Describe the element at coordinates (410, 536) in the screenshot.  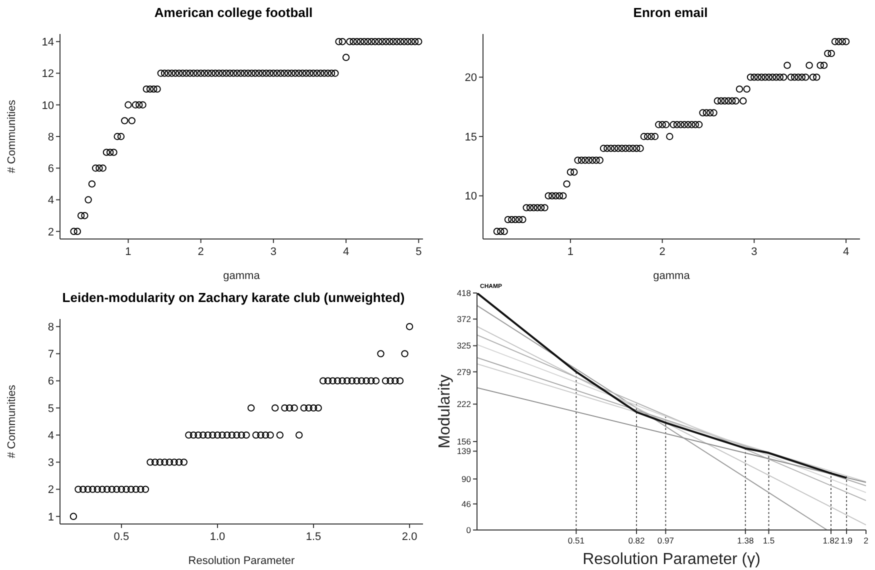
I see `x-tick-label: 2.0` at that location.